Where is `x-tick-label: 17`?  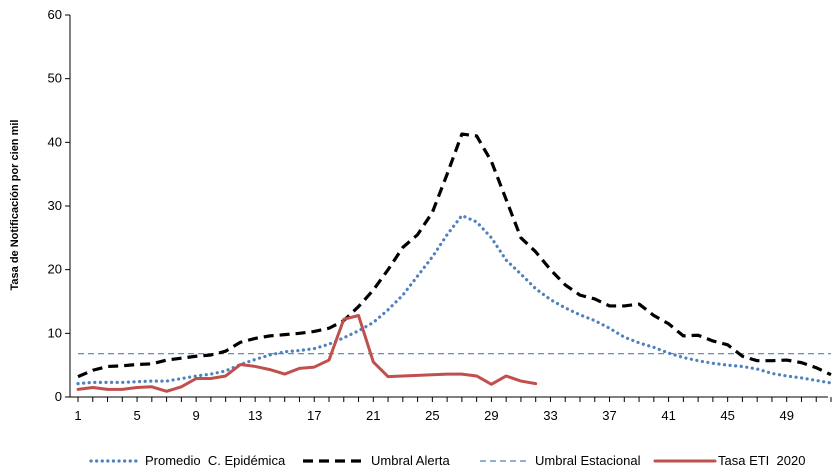 x-tick-label: 17 is located at coordinates (314, 415).